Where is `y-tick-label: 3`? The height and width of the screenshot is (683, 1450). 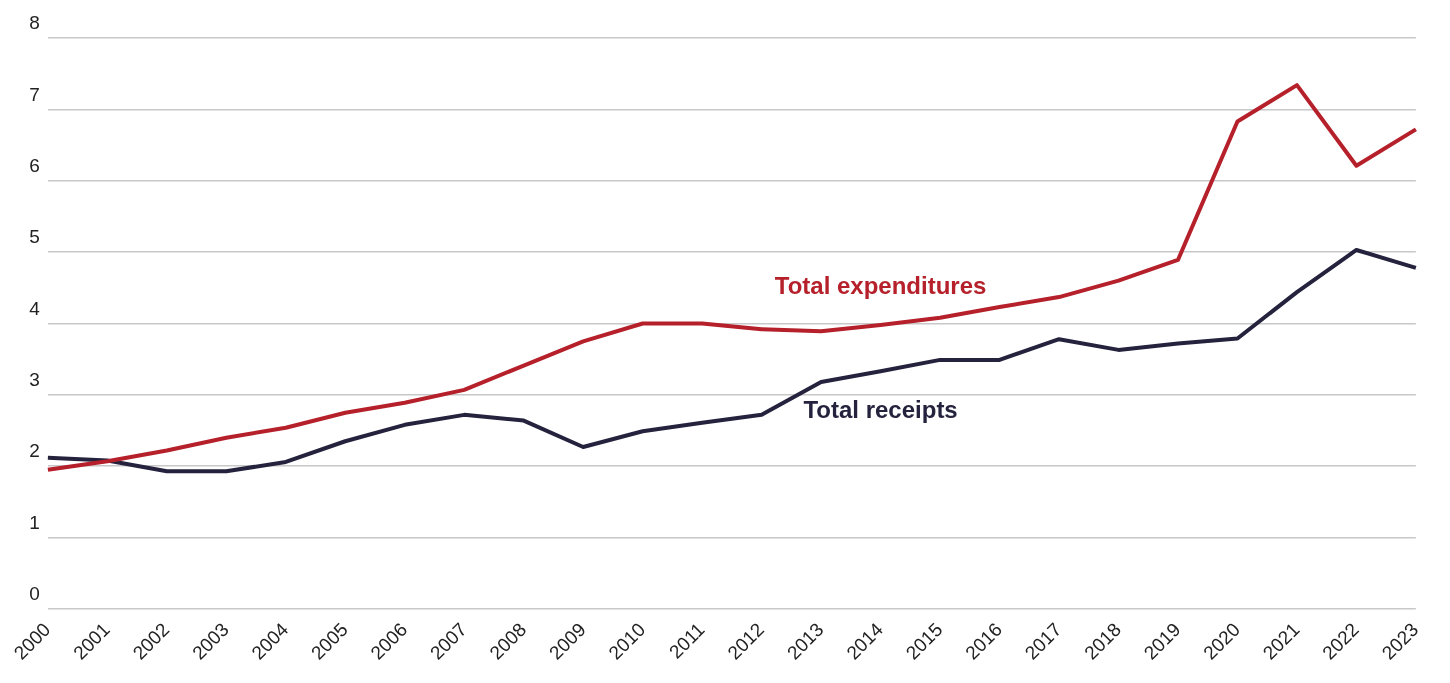 y-tick-label: 3 is located at coordinates (34, 380).